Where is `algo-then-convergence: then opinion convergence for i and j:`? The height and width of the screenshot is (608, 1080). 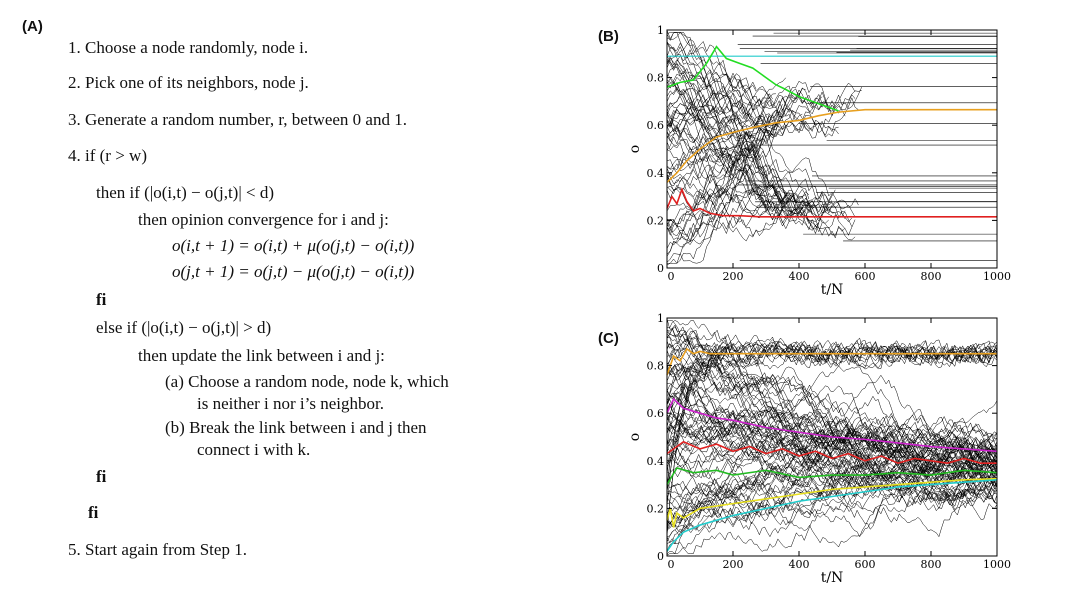 algo-then-convergence: then opinion convergence for i and j: is located at coordinates (263, 219).